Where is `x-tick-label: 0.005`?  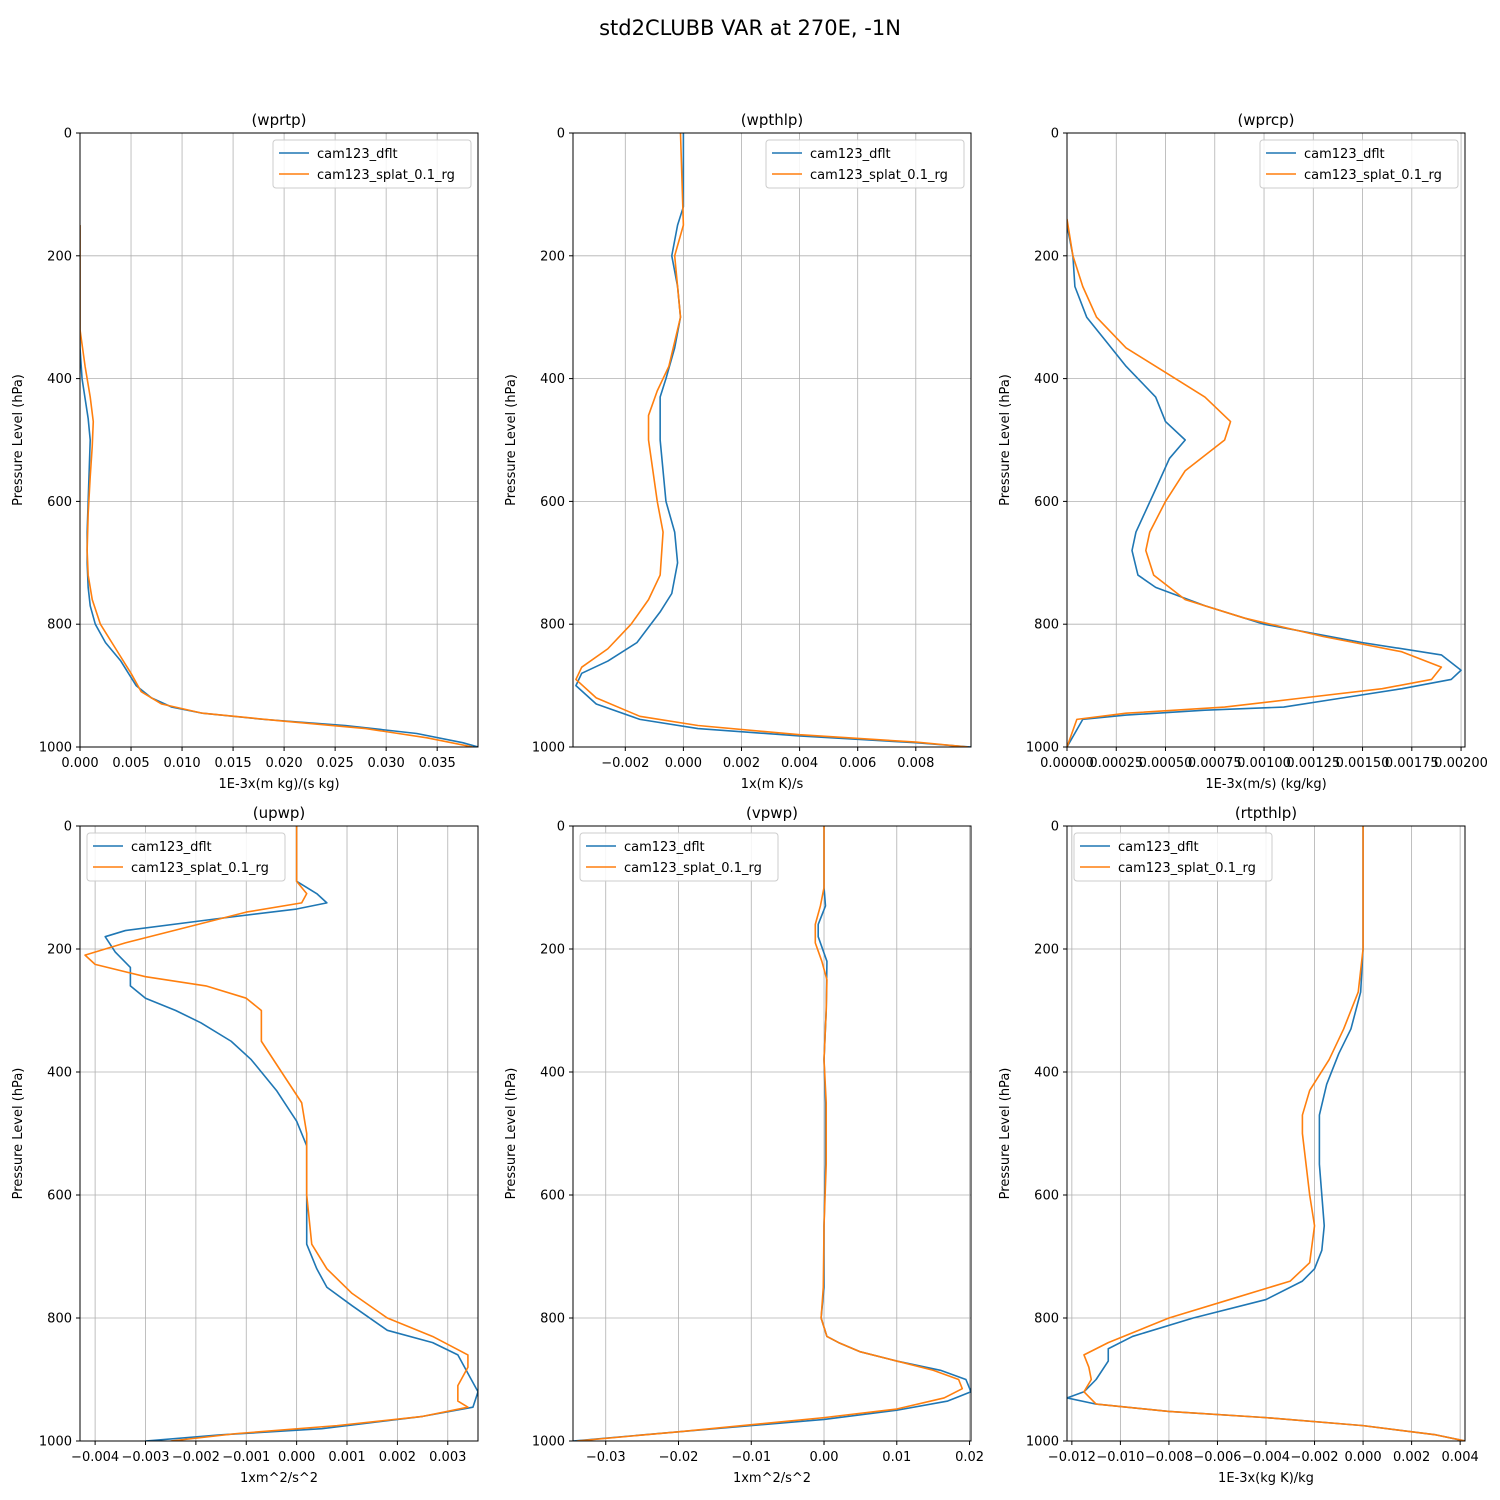 x-tick-label: 0.005 is located at coordinates (130, 763).